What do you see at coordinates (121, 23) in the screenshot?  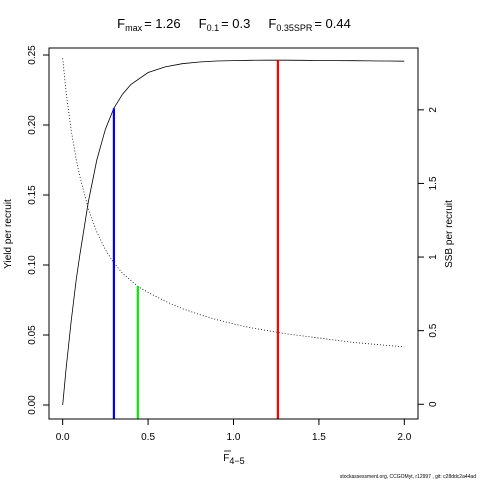 I see `title-part-0-base: F` at bounding box center [121, 23].